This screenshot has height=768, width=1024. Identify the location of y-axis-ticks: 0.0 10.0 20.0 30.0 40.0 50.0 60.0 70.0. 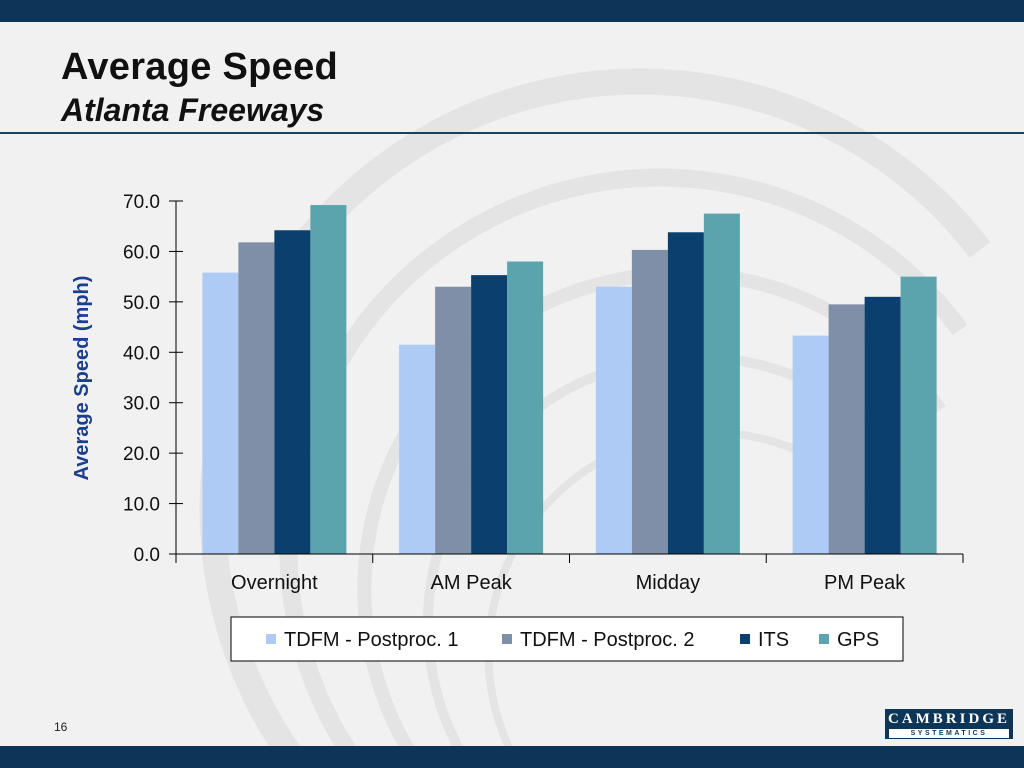
(153, 379).